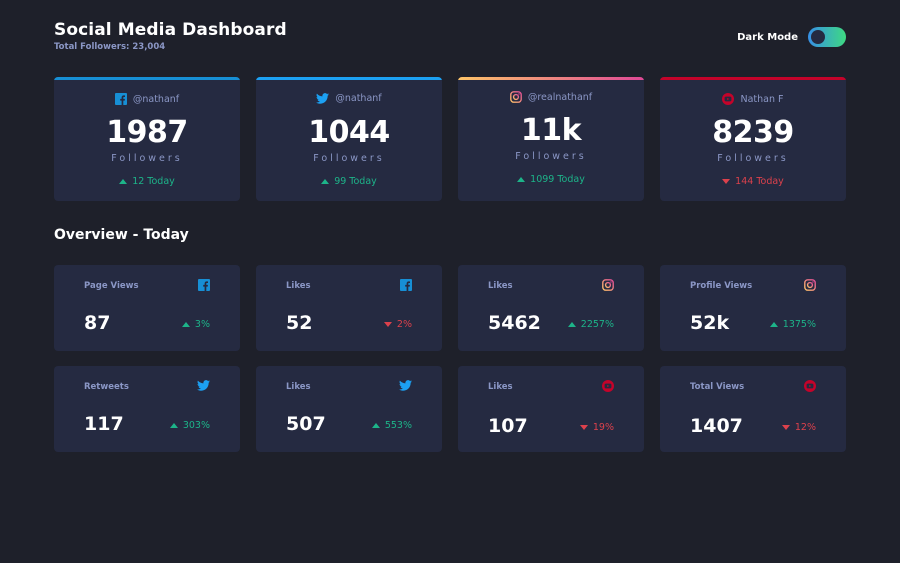 Image resolution: width=900 pixels, height=563 pixels. I want to click on follower-today-text: 99 Today, so click(355, 181).